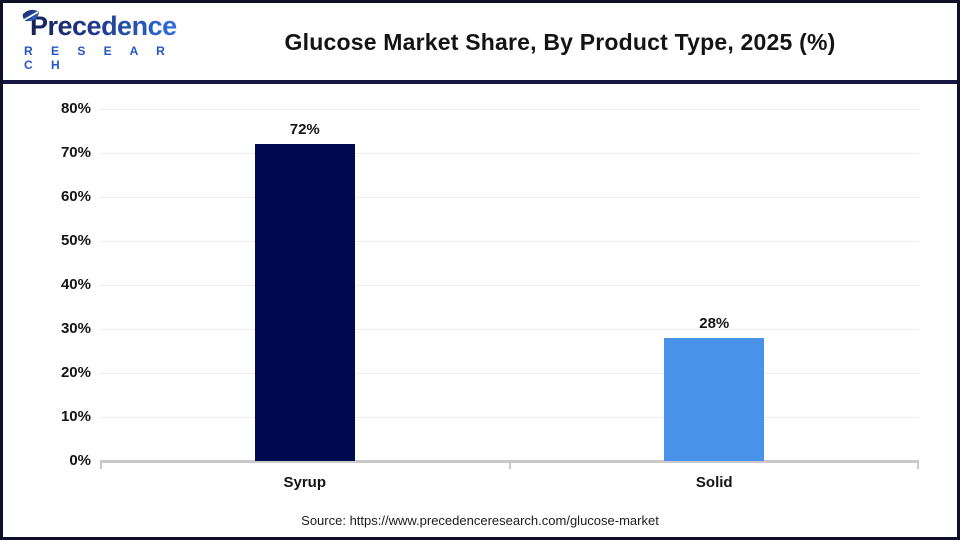 This screenshot has height=540, width=960. What do you see at coordinates (75, 416) in the screenshot?
I see `y-tick-label: 10%` at bounding box center [75, 416].